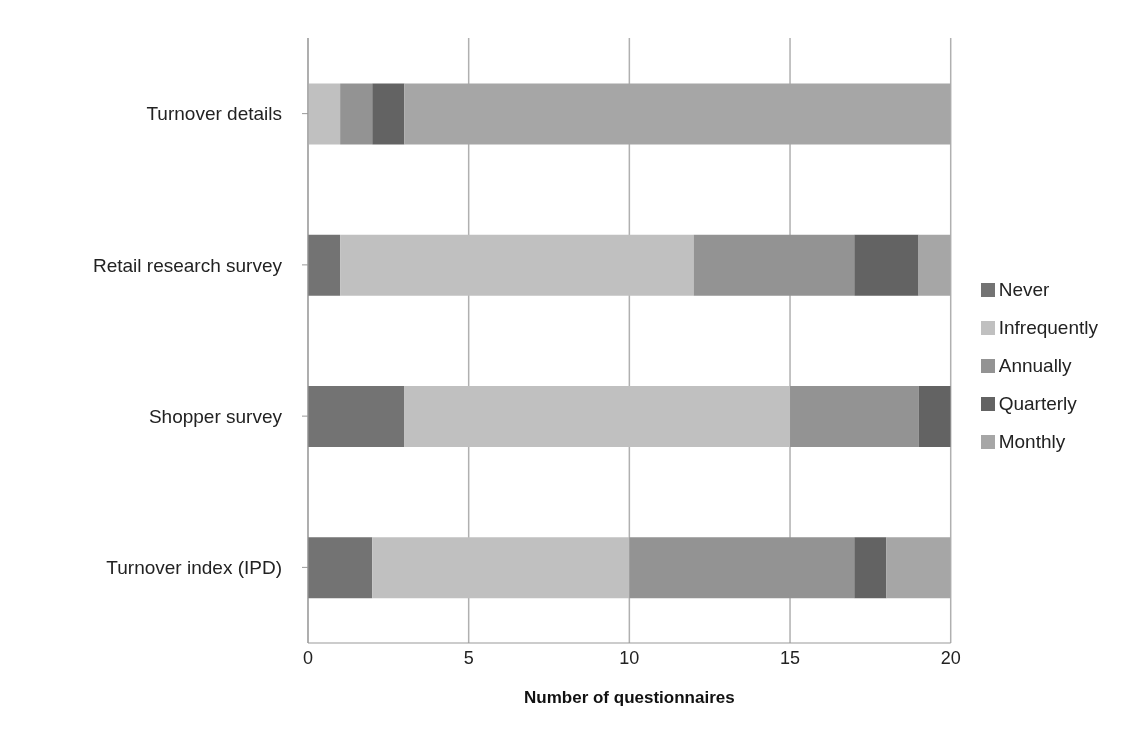  I want to click on legend-label: Annually, so click(1035, 365).